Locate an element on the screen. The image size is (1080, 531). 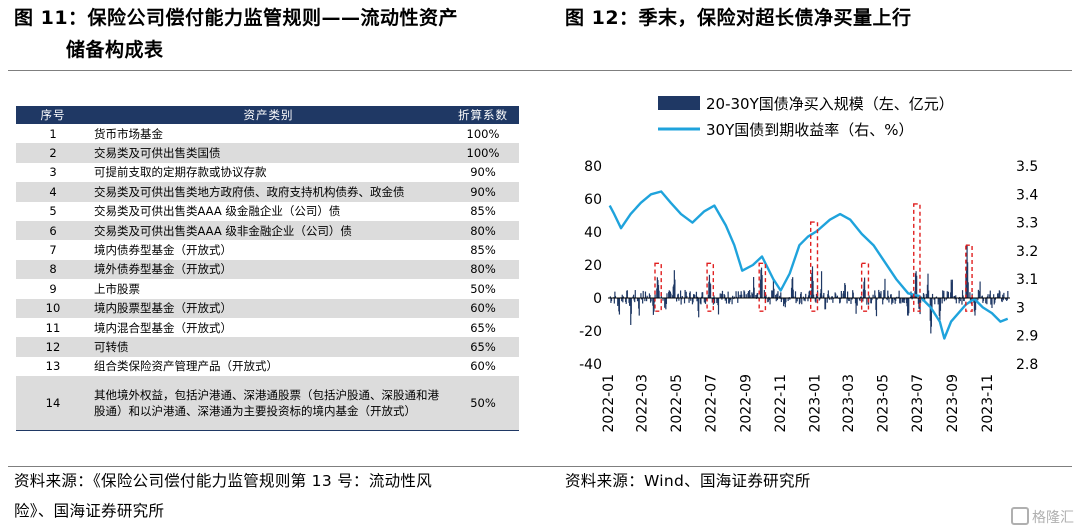
row-coefficient: 80% is located at coordinates (483, 230).